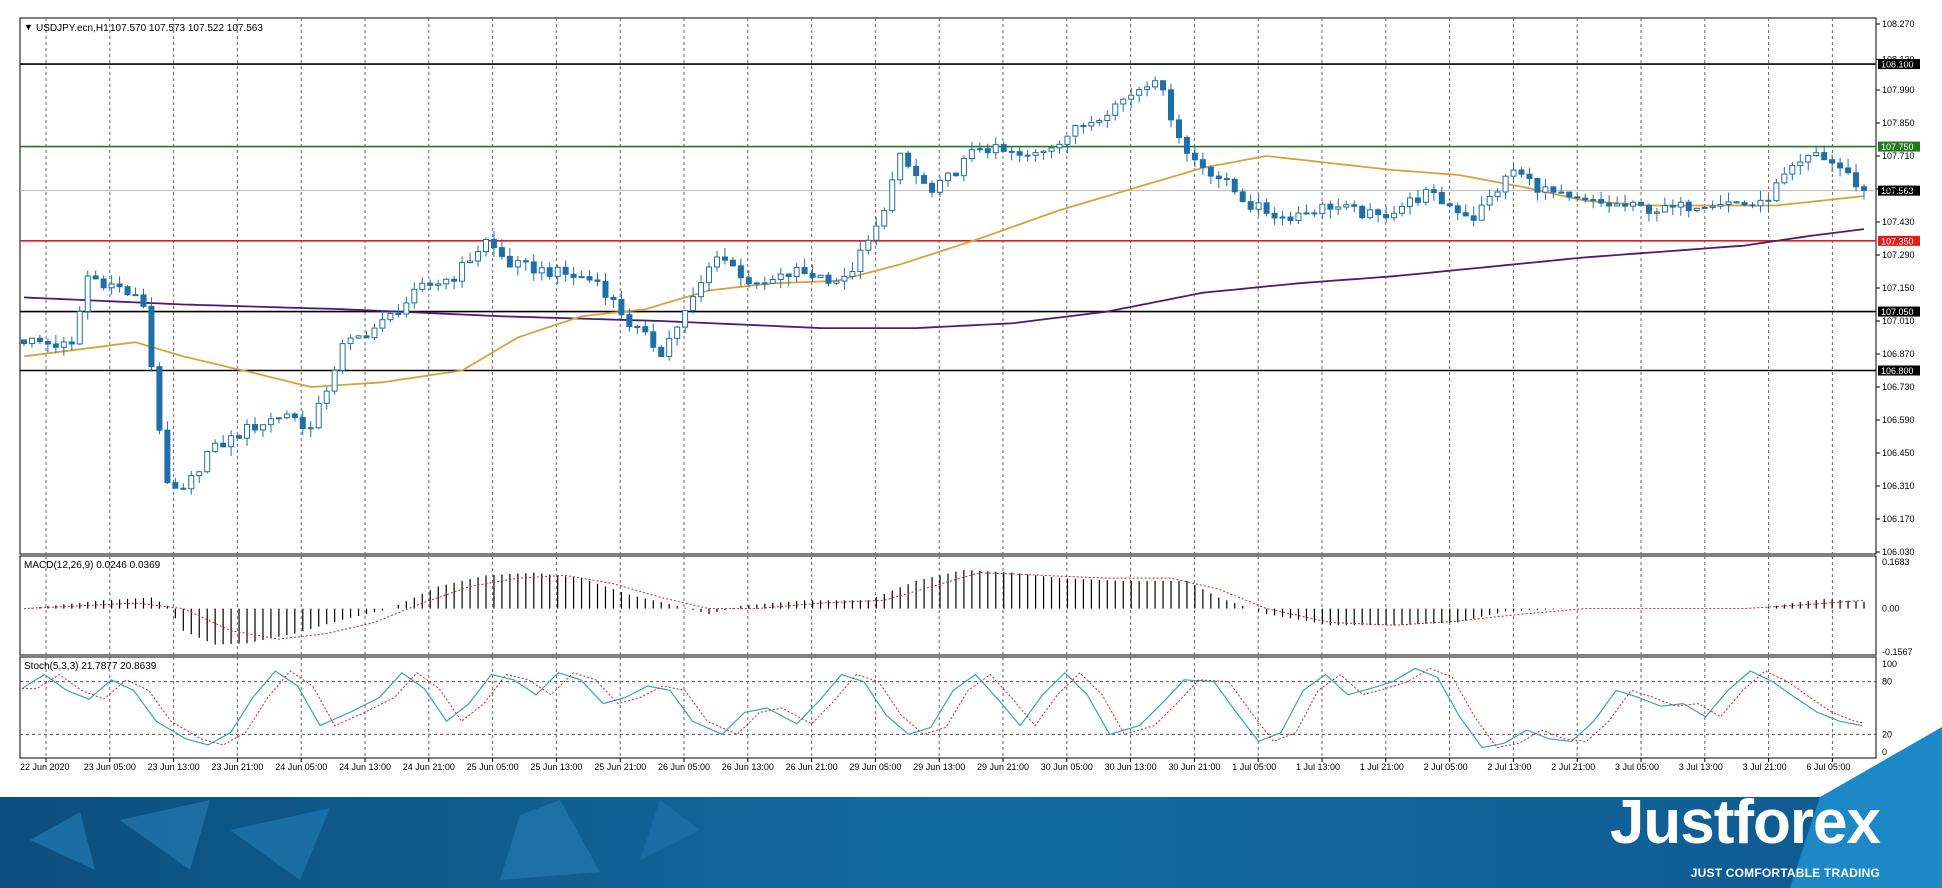  Describe the element at coordinates (1898, 156) in the screenshot. I see `price-tick-label: 107.710` at that location.